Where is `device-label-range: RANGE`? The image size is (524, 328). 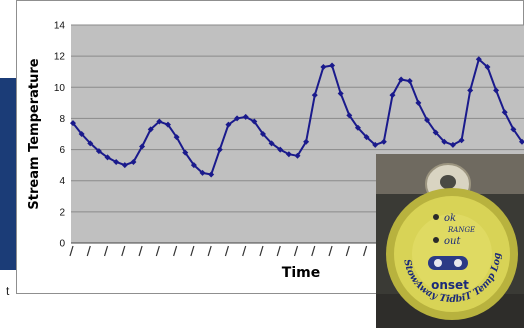 device-label-range: RANGE is located at coordinates (461, 230).